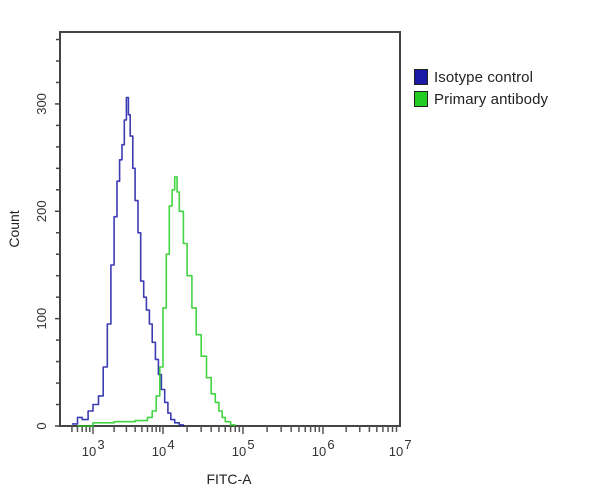 Image resolution: width=600 pixels, height=492 pixels. I want to click on legend-item-primary-antibody: Primary antibody, so click(481, 99).